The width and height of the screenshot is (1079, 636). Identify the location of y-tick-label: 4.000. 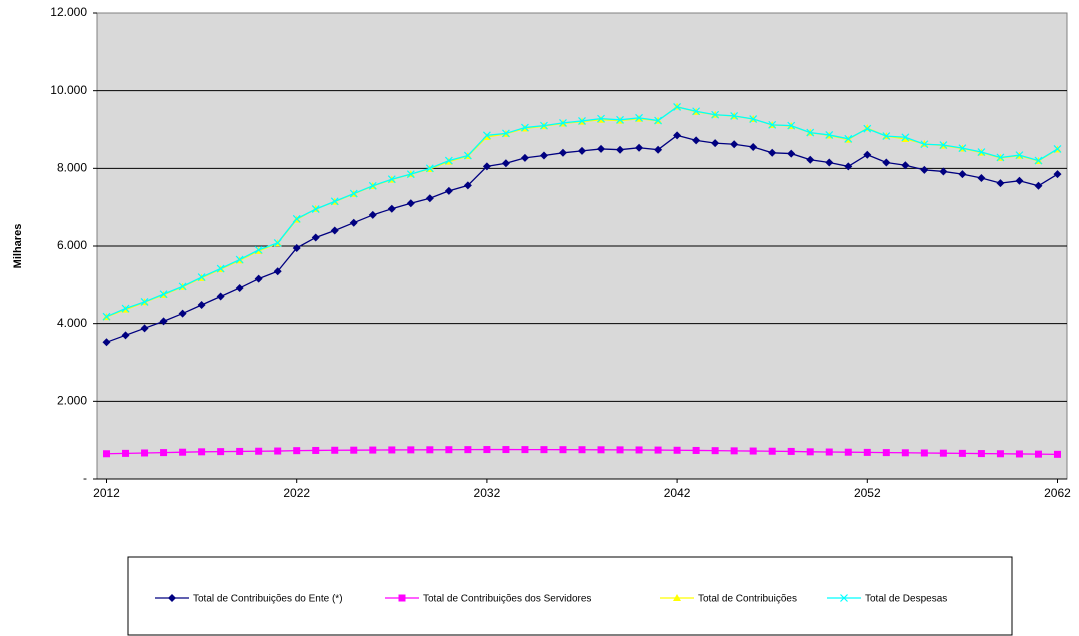
(72, 323).